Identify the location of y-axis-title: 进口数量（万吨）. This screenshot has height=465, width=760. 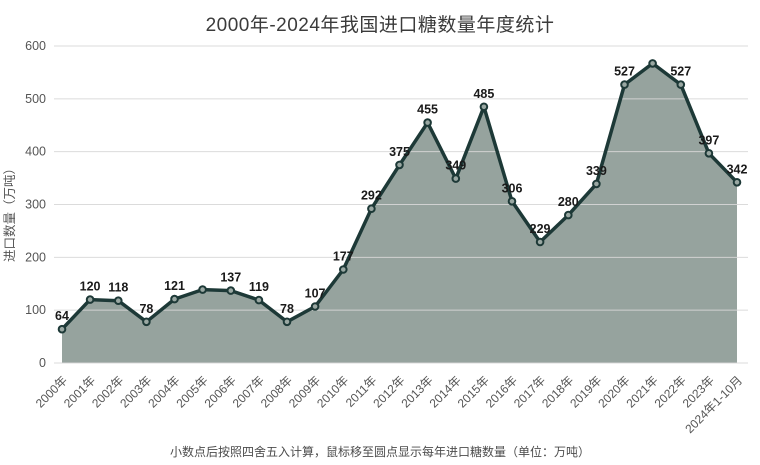
(9, 212).